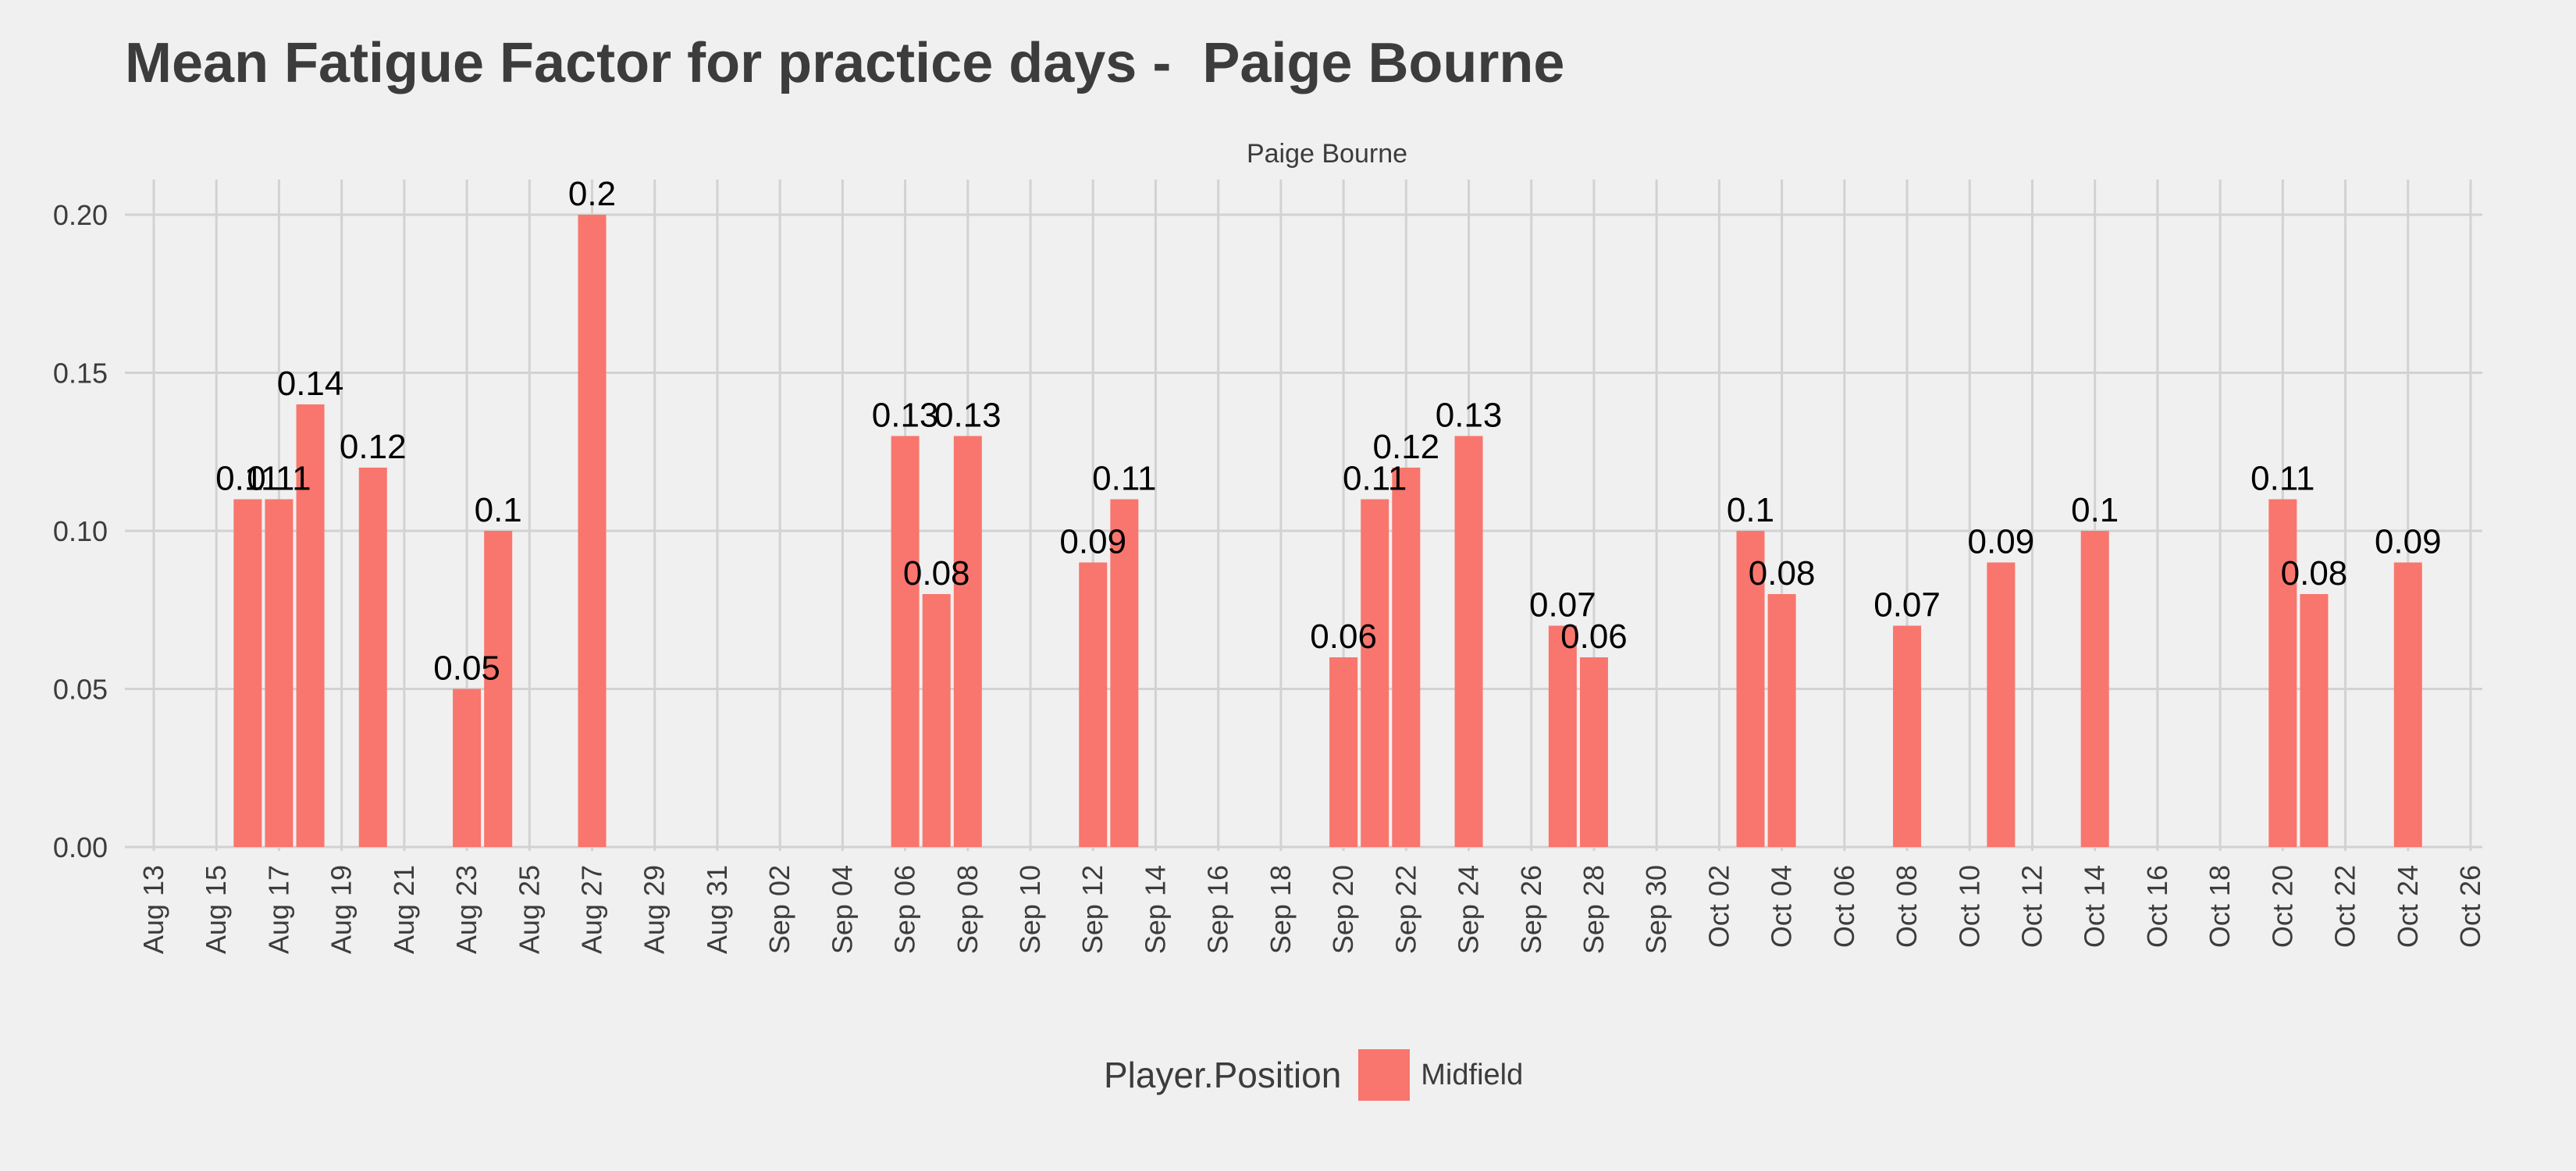 Image resolution: width=2576 pixels, height=1171 pixels. I want to click on x-tick-label: Oct 16, so click(2157, 906).